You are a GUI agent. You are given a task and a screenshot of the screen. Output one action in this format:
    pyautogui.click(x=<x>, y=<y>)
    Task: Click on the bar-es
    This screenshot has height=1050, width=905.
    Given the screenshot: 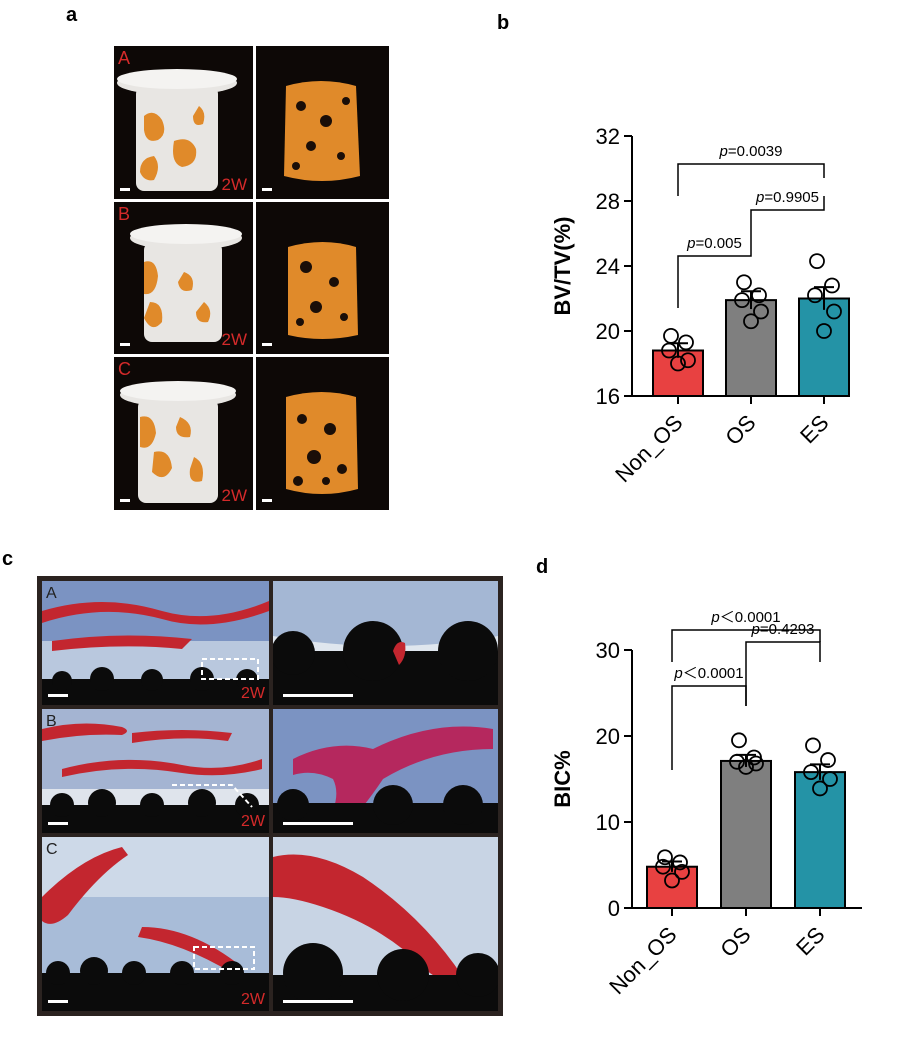 What is the action you would take?
    pyautogui.click(x=820, y=840)
    